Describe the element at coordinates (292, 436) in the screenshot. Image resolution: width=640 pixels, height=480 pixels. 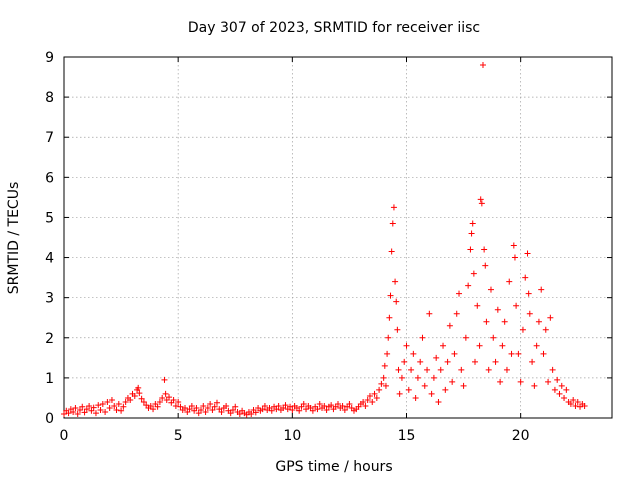
I see `x-tick-label: 10` at that location.